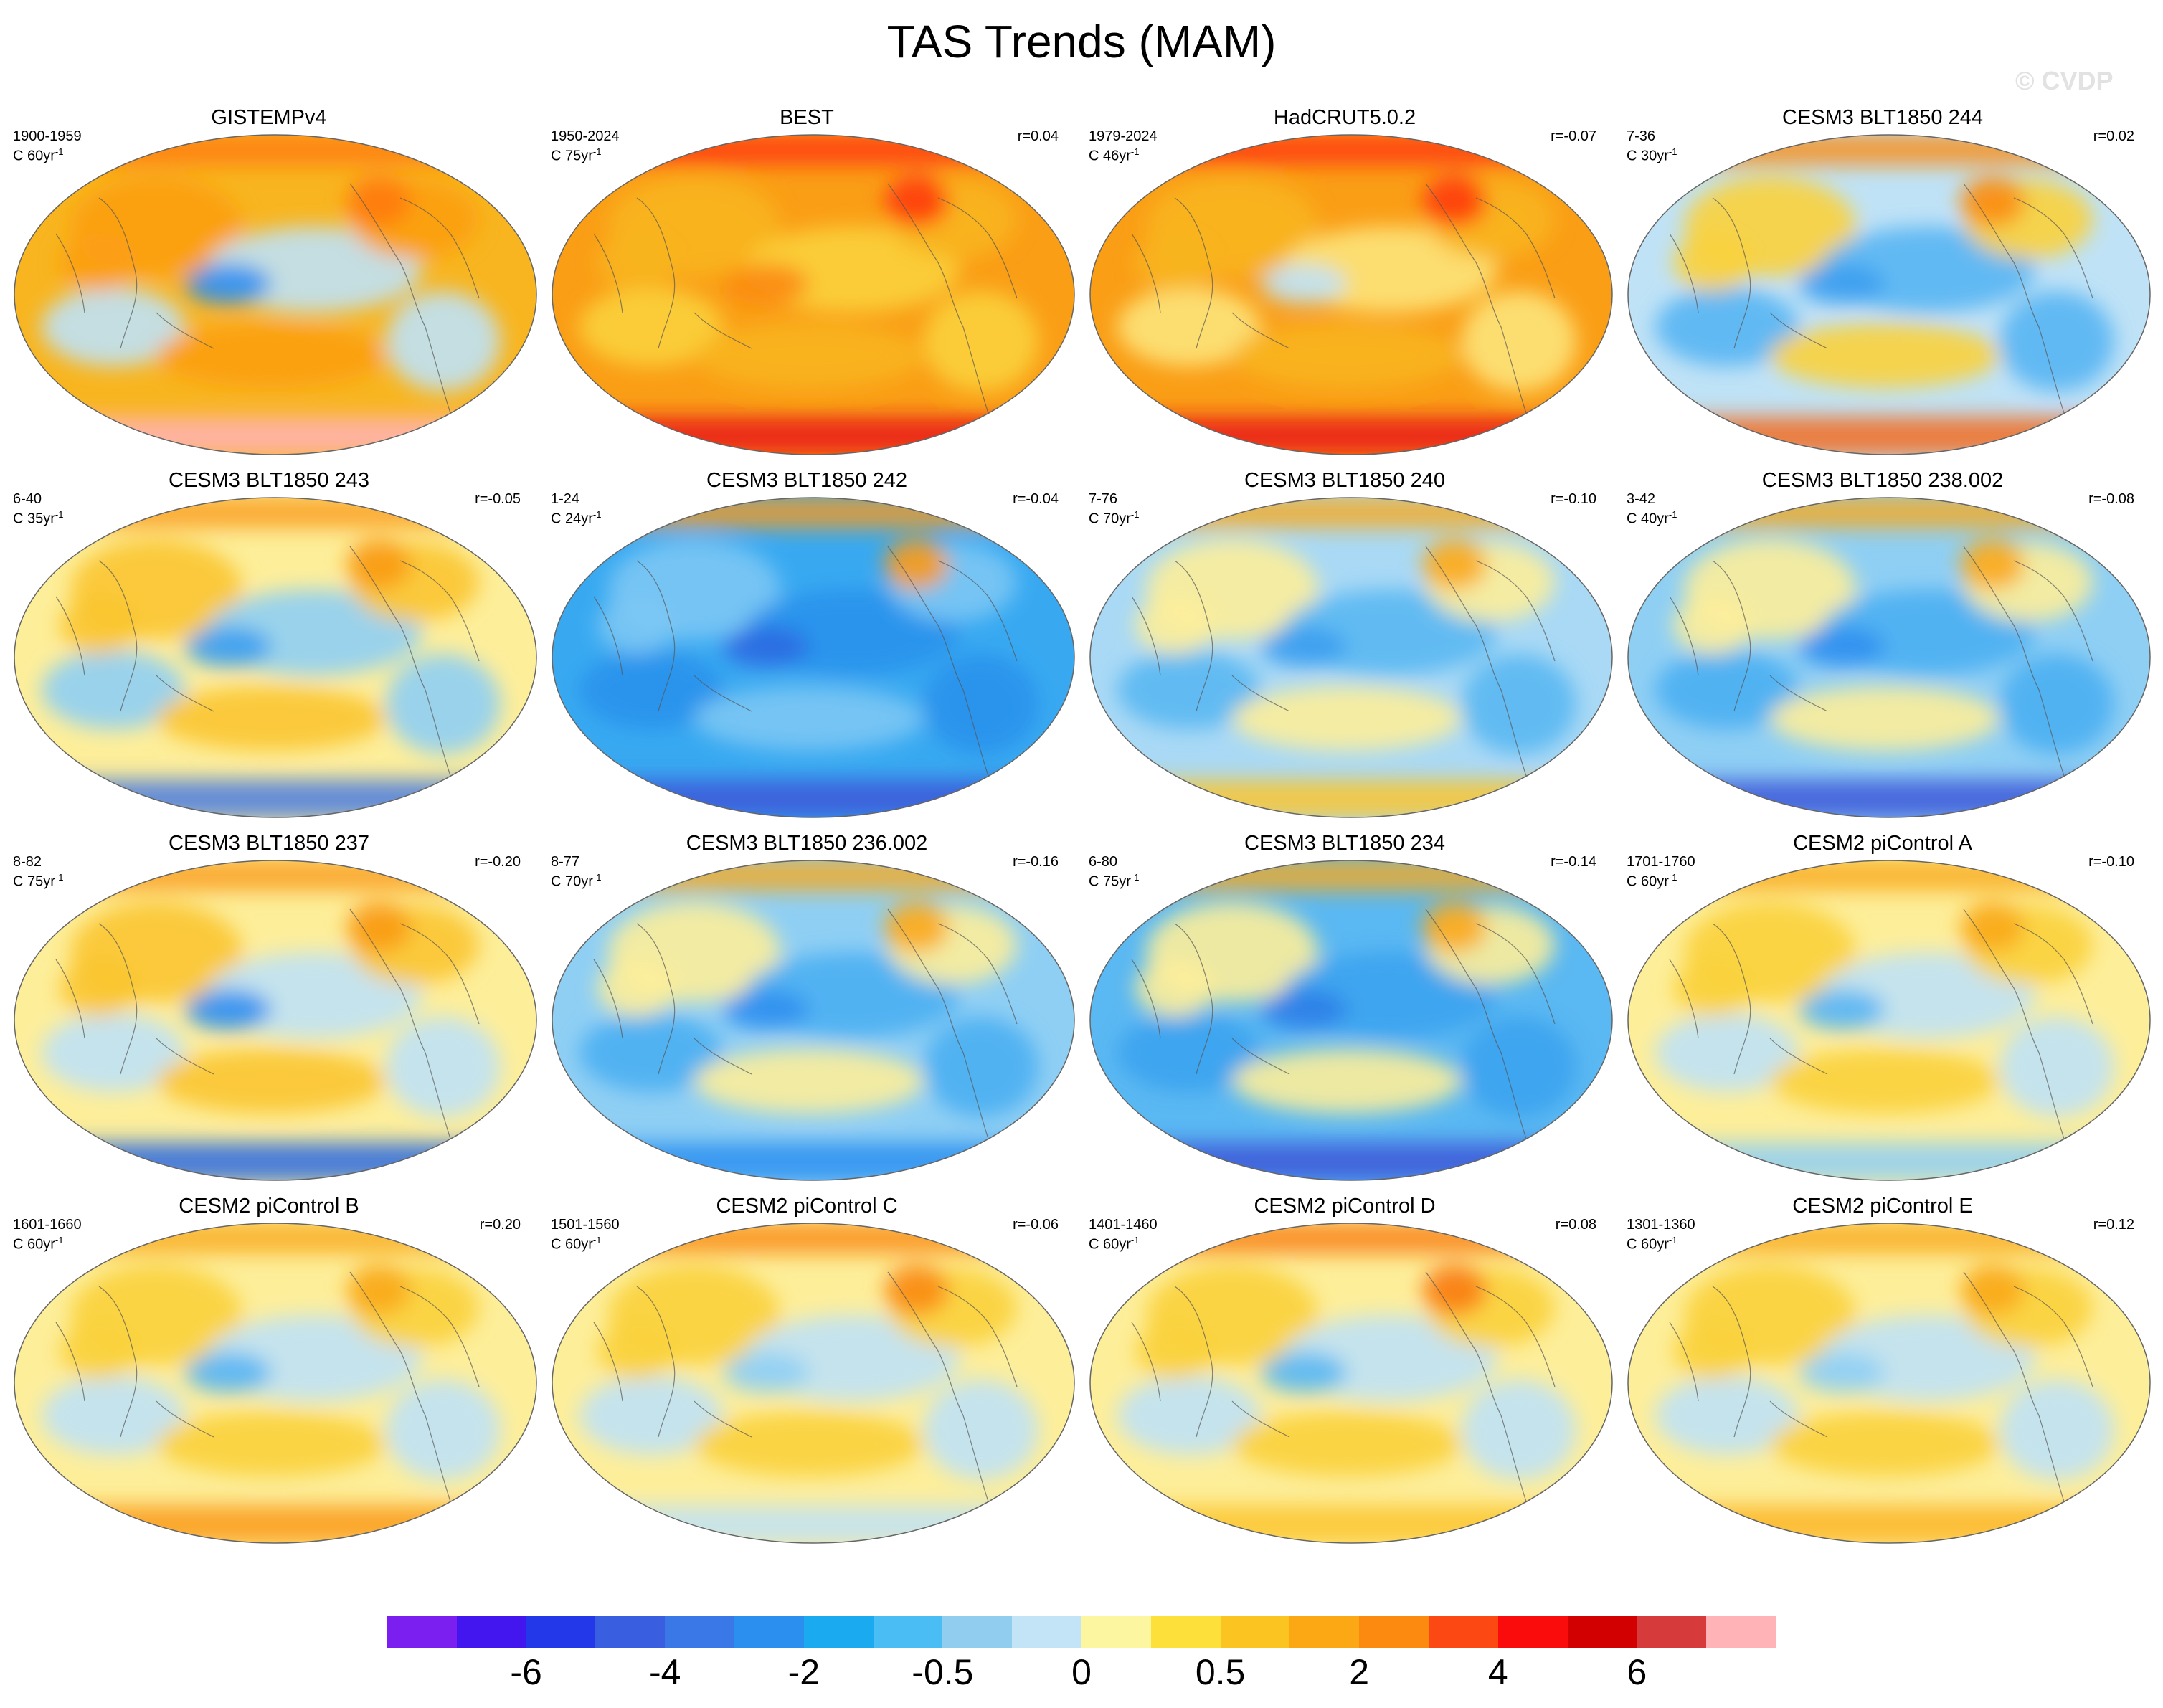 The height and width of the screenshot is (1708, 2163). What do you see at coordinates (664, 1672) in the screenshot?
I see `colorbar-tick-label: -4` at bounding box center [664, 1672].